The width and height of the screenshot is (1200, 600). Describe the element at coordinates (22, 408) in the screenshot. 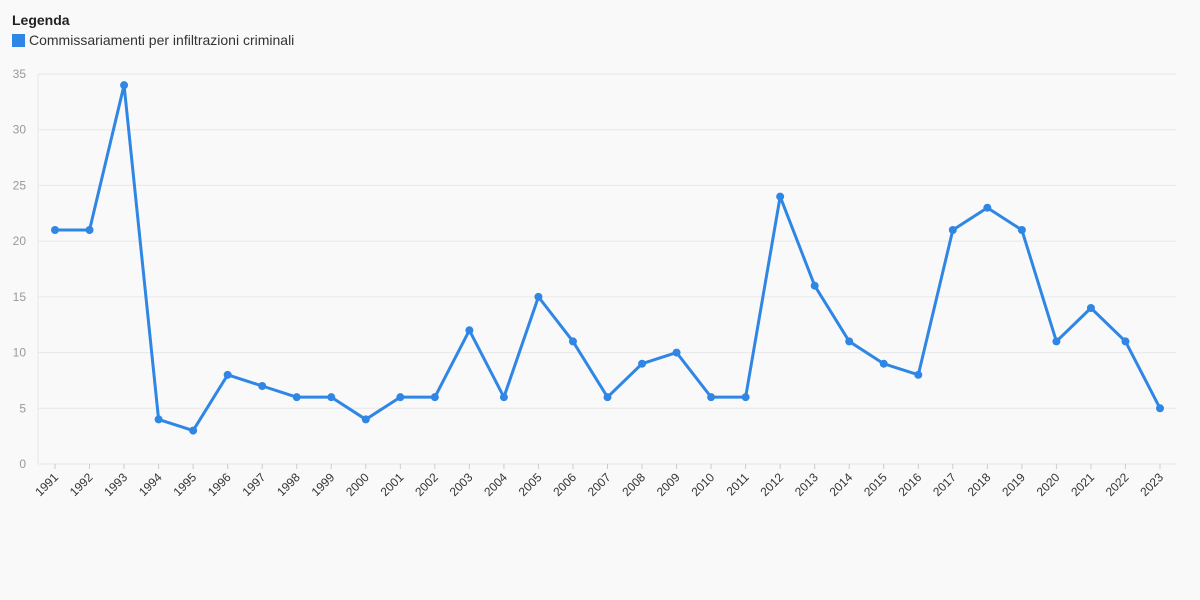

I see `y-tick-label: 5` at that location.